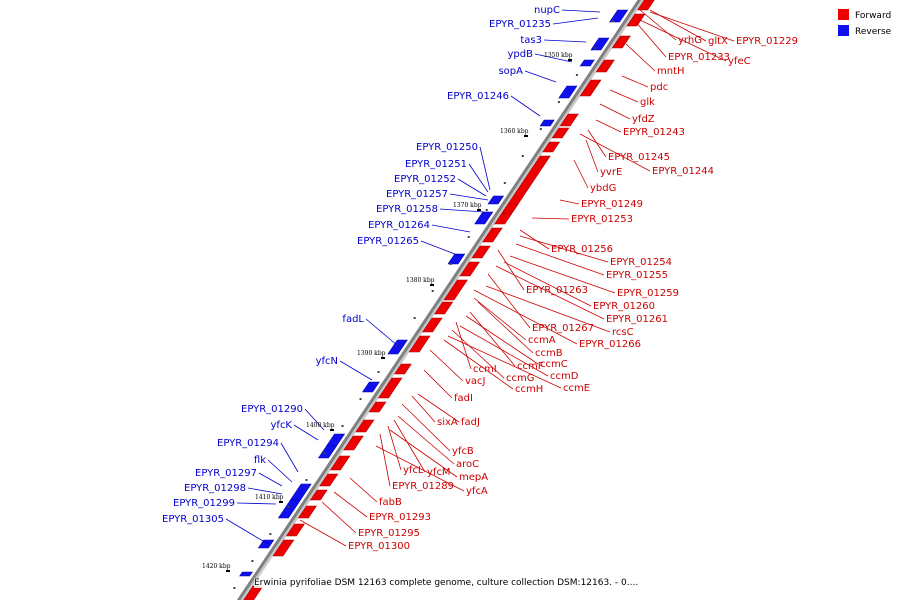 The width and height of the screenshot is (900, 600). What do you see at coordinates (581, 11) in the screenshot?
I see `leader-nupc` at bounding box center [581, 11].